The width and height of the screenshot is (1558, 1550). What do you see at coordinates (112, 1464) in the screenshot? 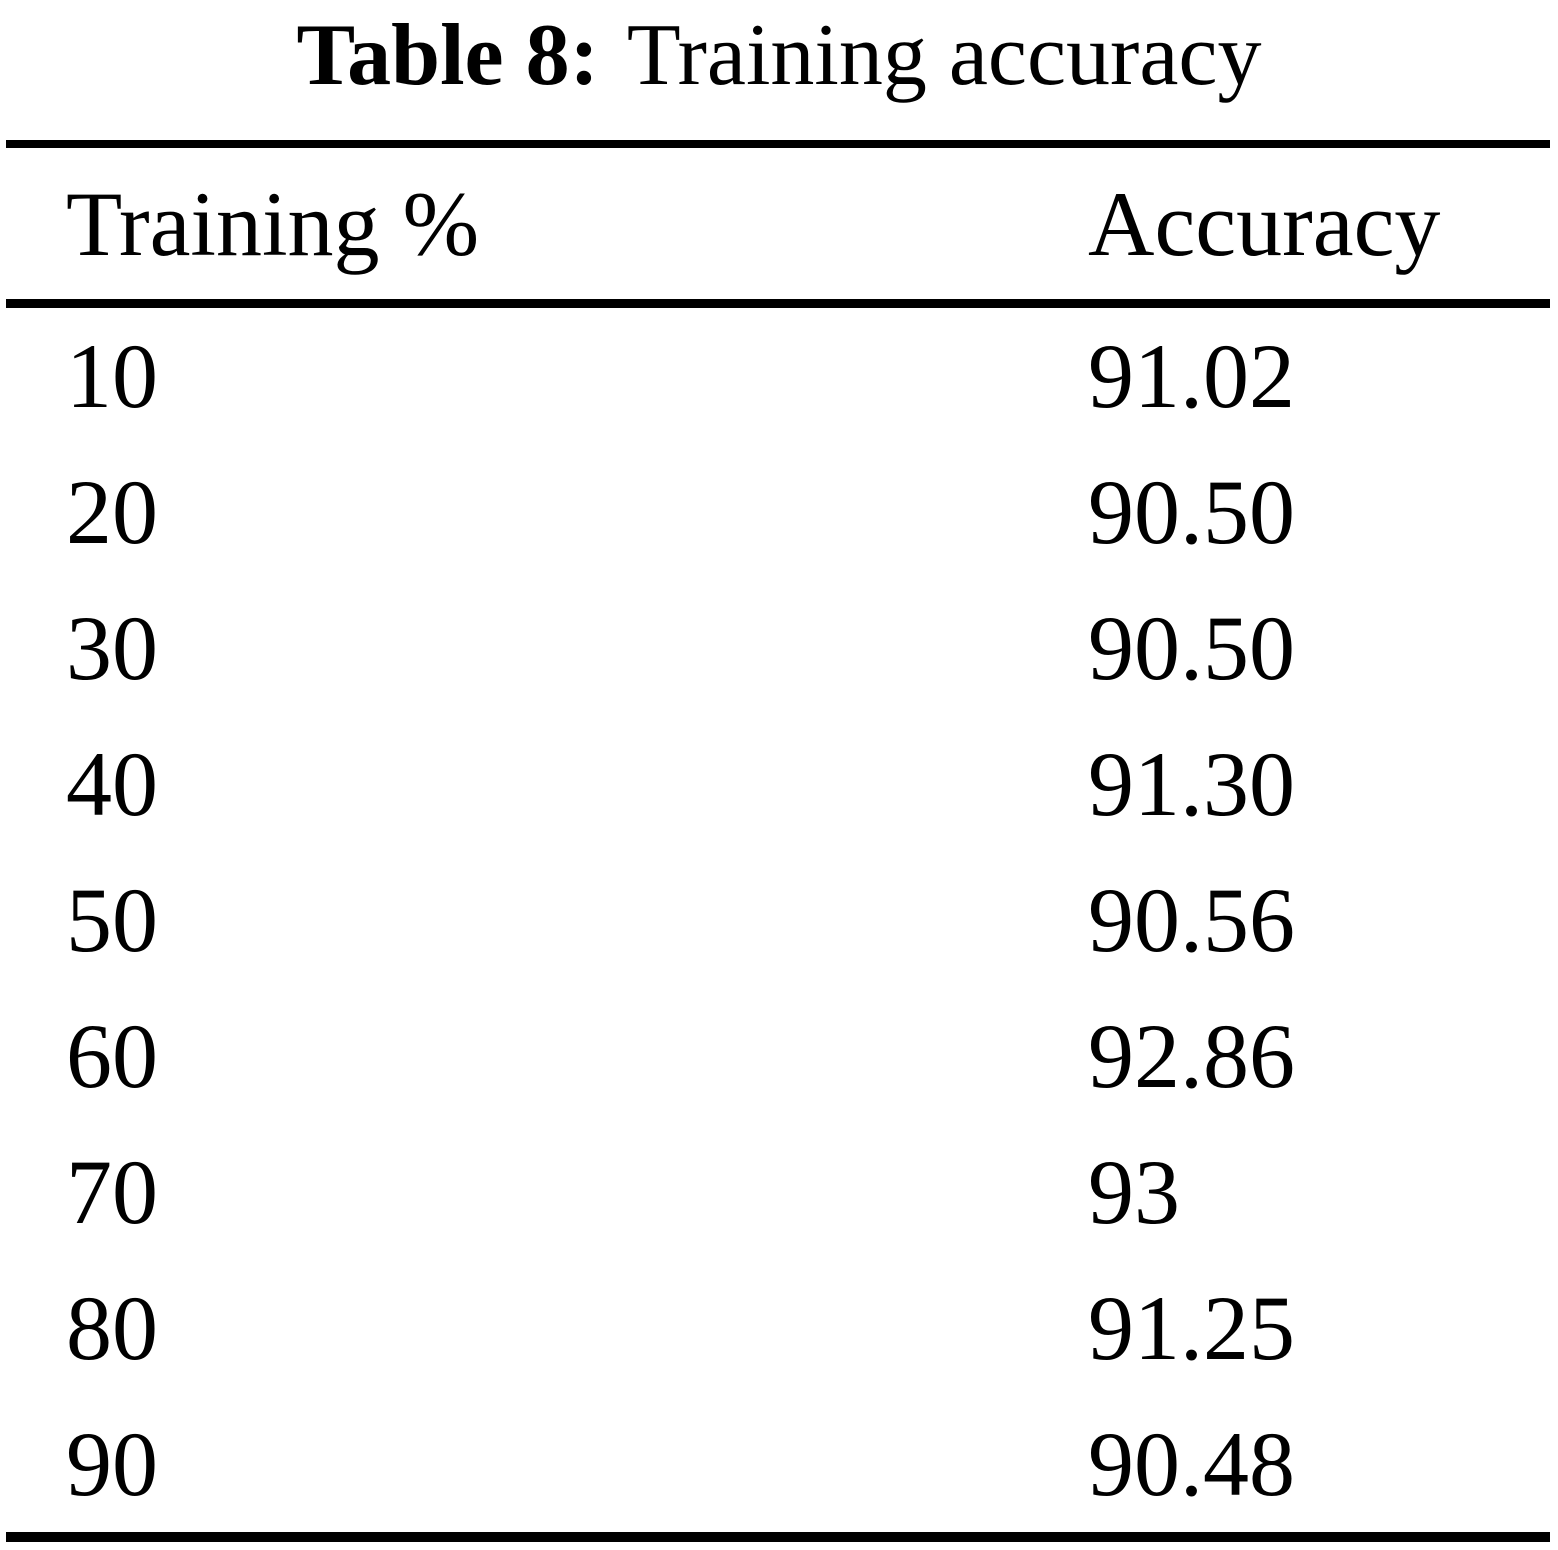
I see `training-pct-cell: 90` at bounding box center [112, 1464].